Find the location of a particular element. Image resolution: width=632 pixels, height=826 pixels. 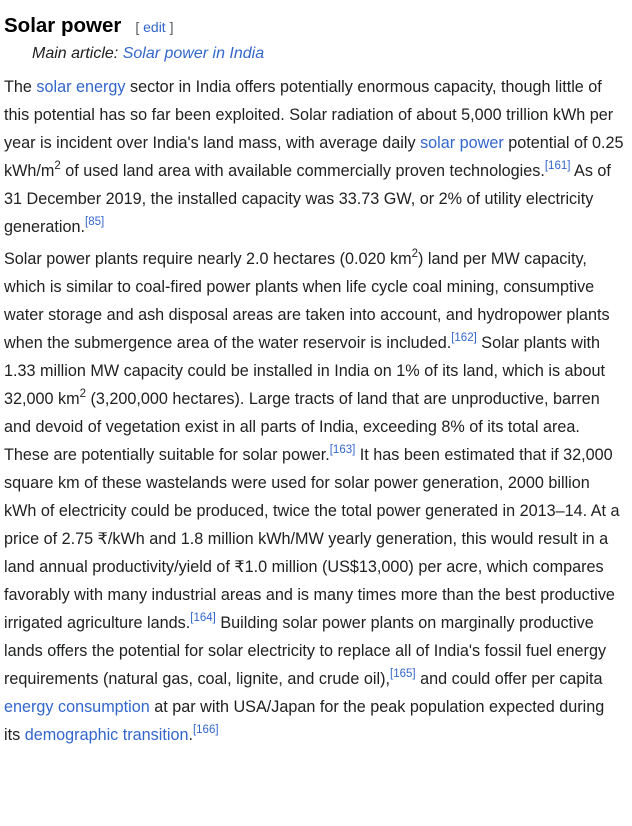

text-run: potential of 0.25 kWh/m is located at coordinates (314, 157).